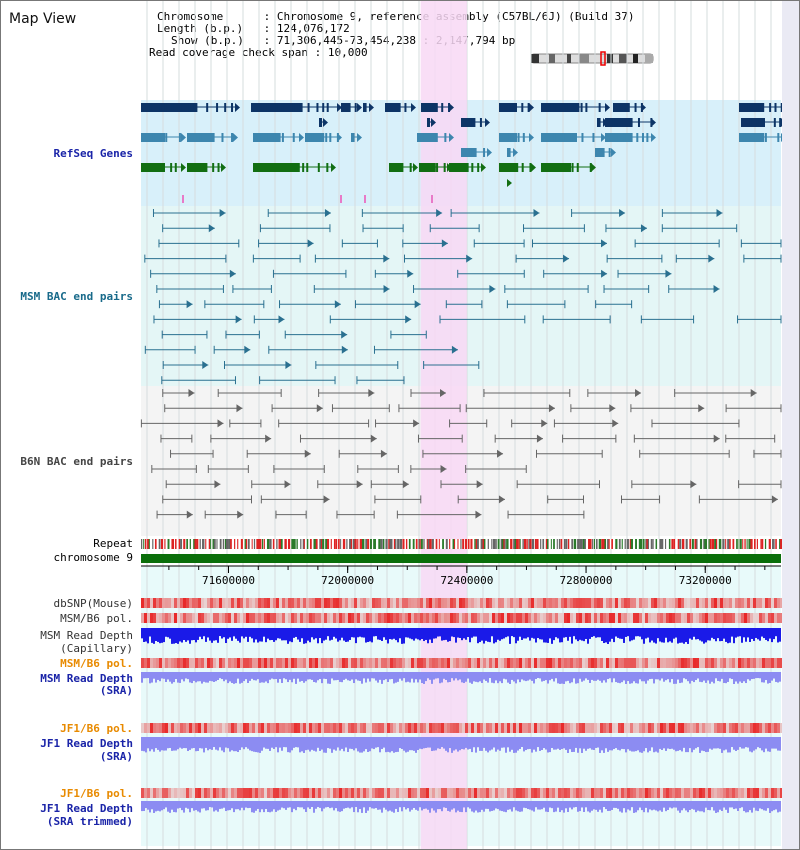 The width and height of the screenshot is (800, 850). What do you see at coordinates (592, 58) in the screenshot?
I see `chromosome-ideogram` at bounding box center [592, 58].